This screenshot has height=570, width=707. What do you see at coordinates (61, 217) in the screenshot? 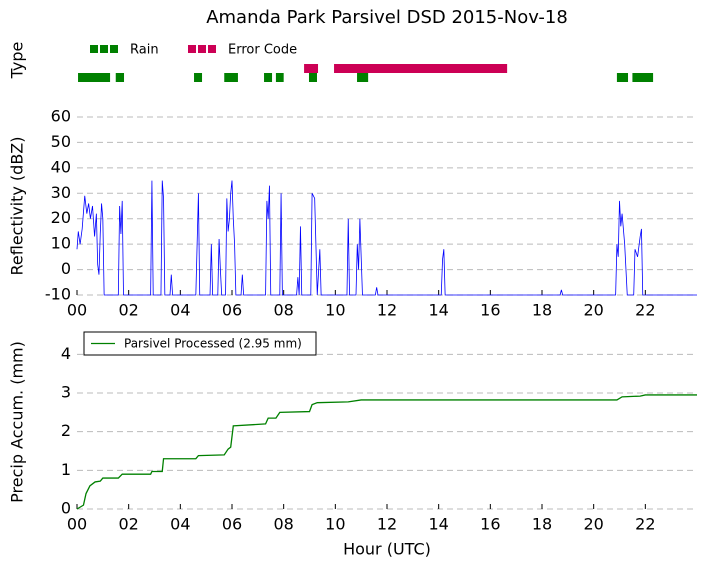
I see `y-tick-label: 20` at bounding box center [61, 217].